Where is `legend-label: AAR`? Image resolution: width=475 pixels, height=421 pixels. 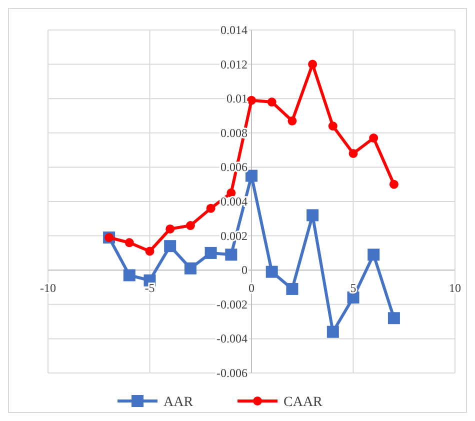 legend-label: AAR is located at coordinates (179, 402).